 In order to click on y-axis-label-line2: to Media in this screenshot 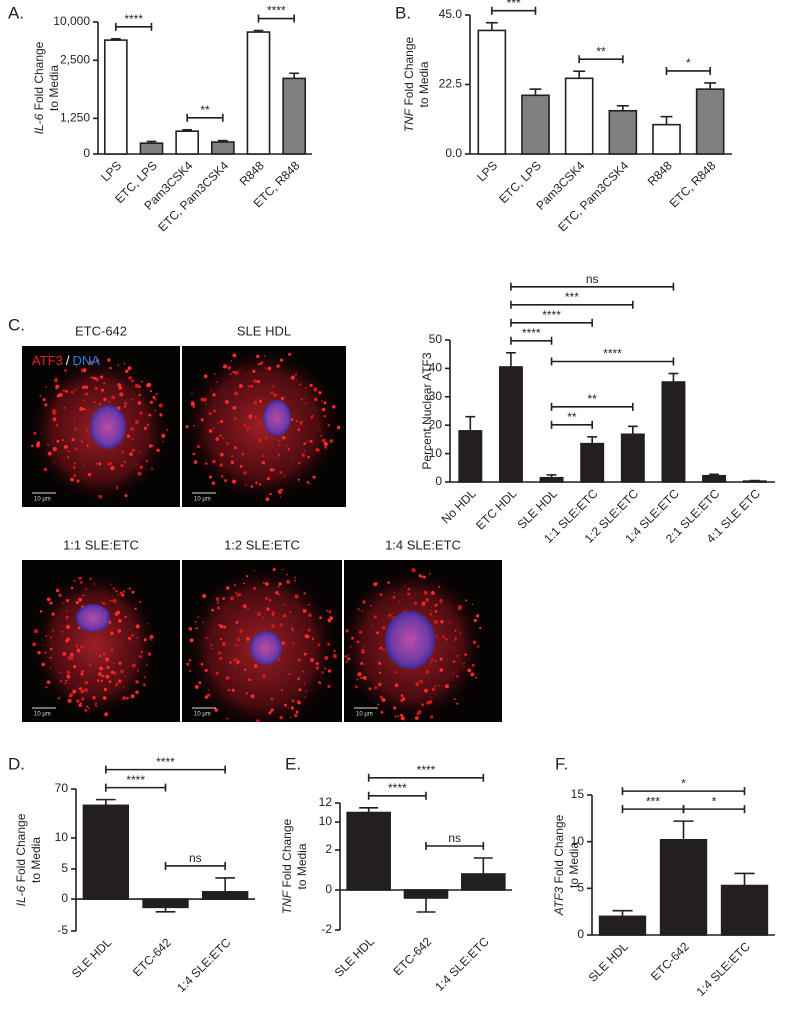, I will do `click(36, 860)`.